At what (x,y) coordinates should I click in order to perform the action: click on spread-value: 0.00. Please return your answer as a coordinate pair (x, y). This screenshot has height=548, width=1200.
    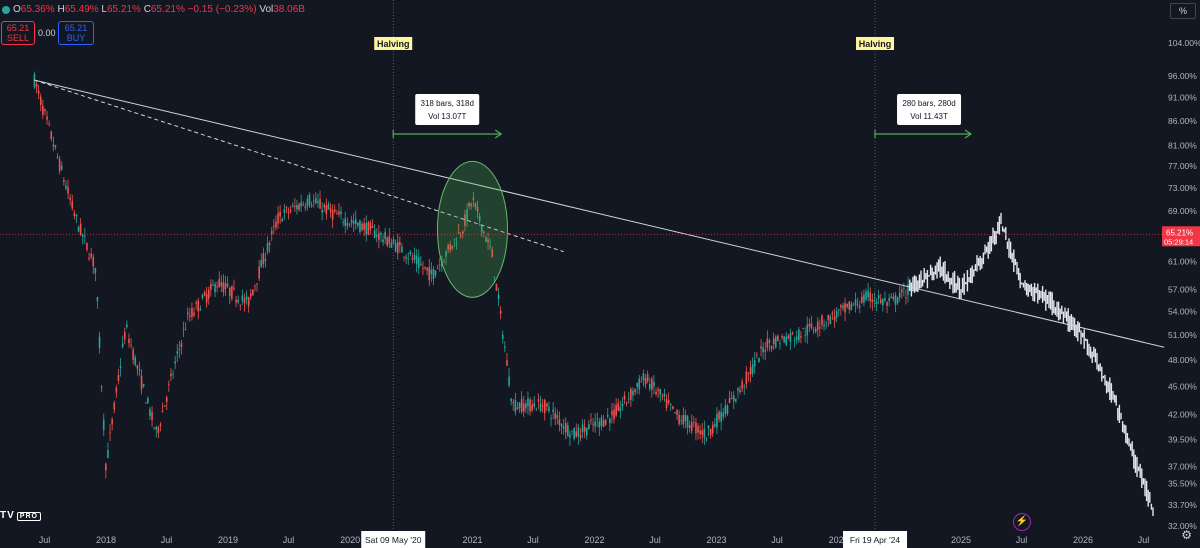
    Looking at the image, I should click on (47, 33).